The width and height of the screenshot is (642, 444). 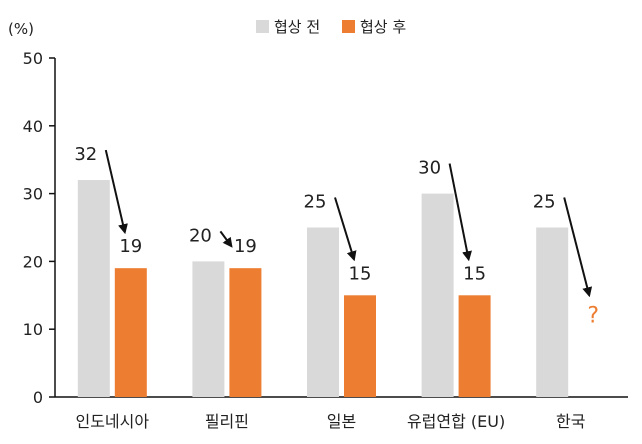 What do you see at coordinates (21, 29) in the screenshot?
I see `y-axis-unit-label: (%)` at bounding box center [21, 29].